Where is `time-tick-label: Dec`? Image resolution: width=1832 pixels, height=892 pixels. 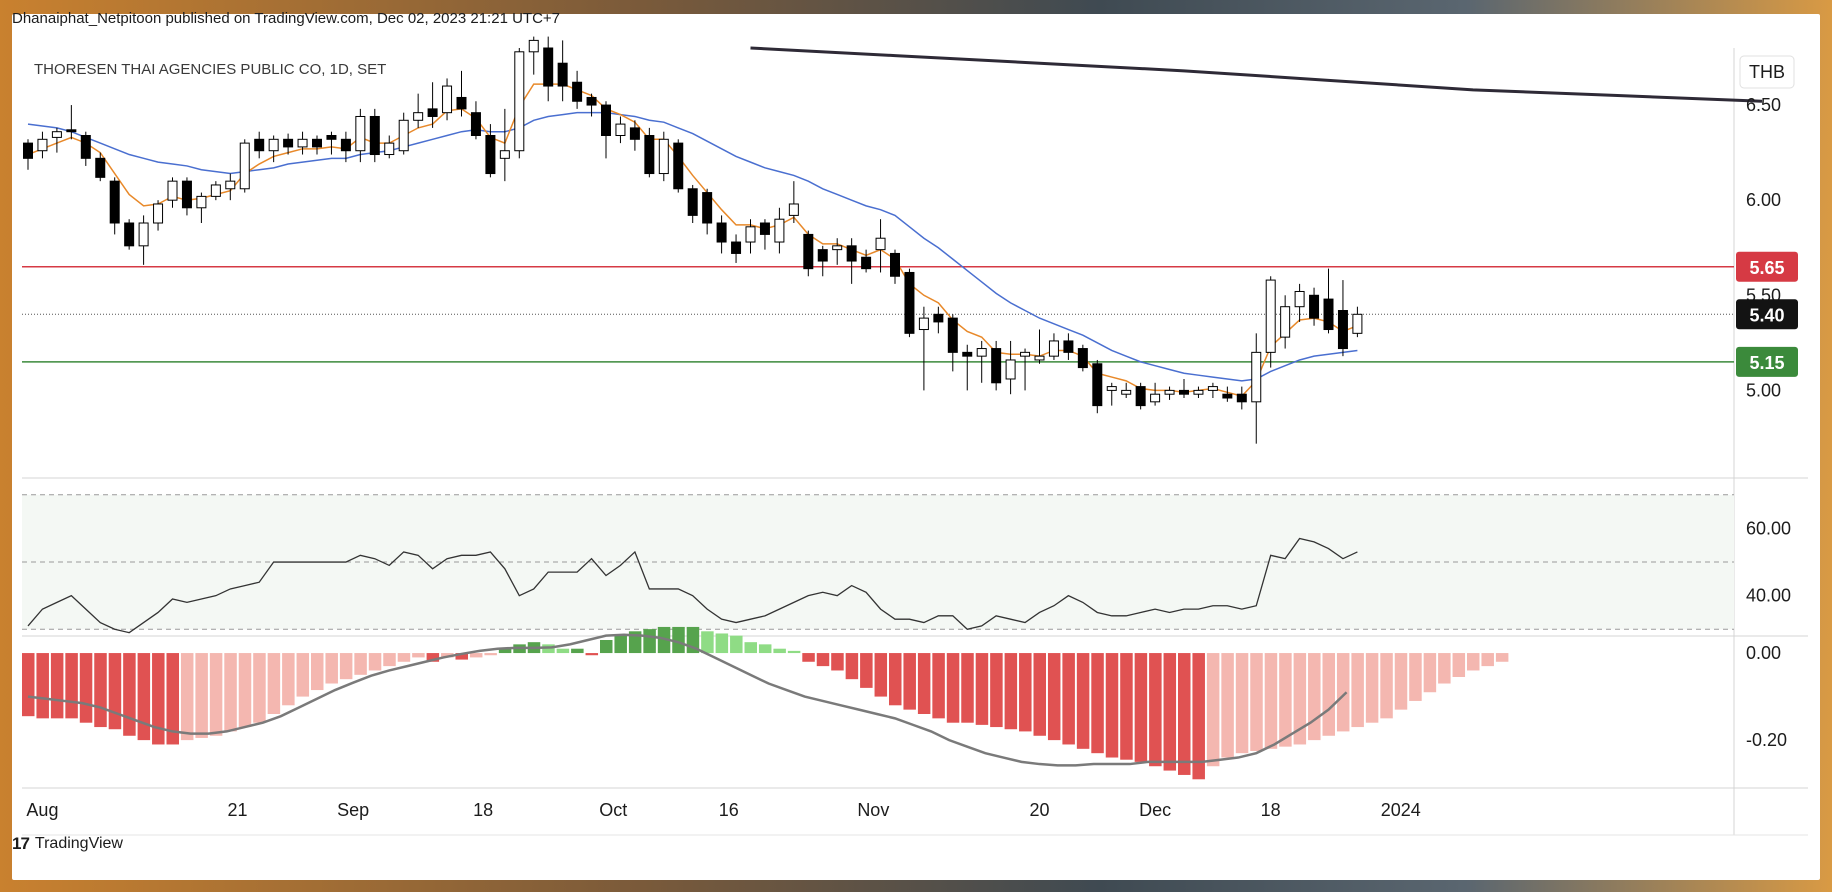 time-tick-label: Dec is located at coordinates (1155, 810).